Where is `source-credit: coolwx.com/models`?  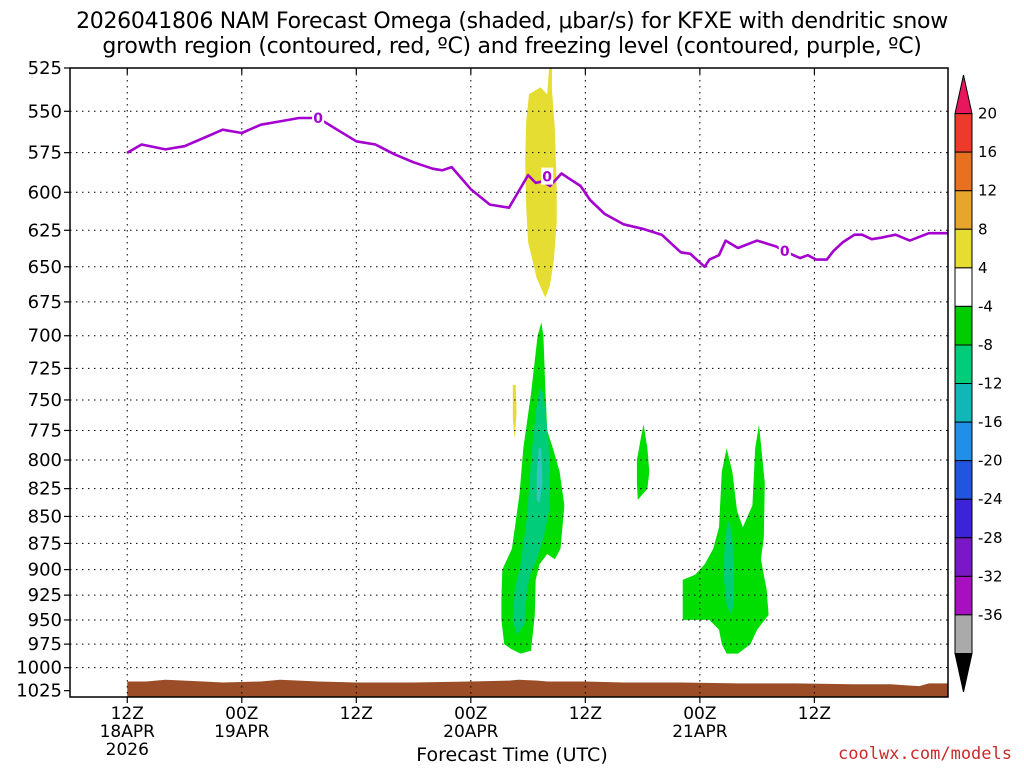 source-credit: coolwx.com/models is located at coordinates (925, 754).